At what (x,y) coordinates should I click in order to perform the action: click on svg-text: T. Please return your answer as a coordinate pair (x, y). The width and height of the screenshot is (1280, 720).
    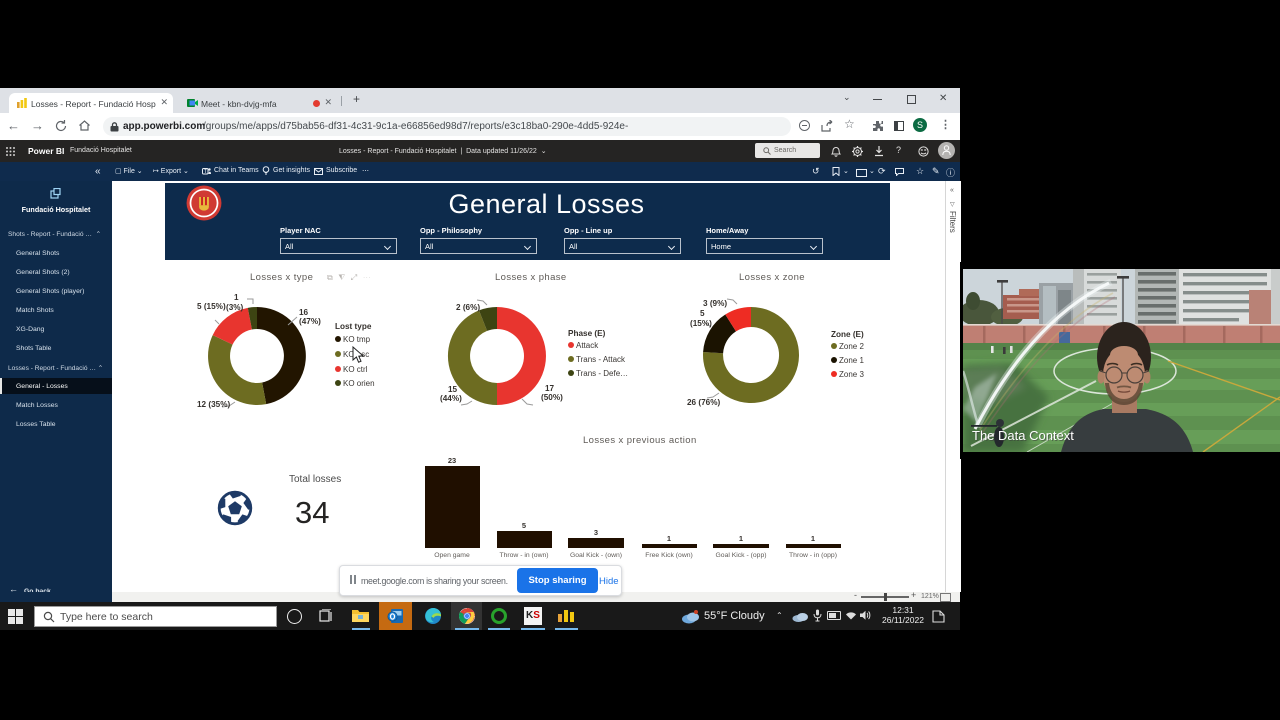
    Looking at the image, I should click on (206, 172).